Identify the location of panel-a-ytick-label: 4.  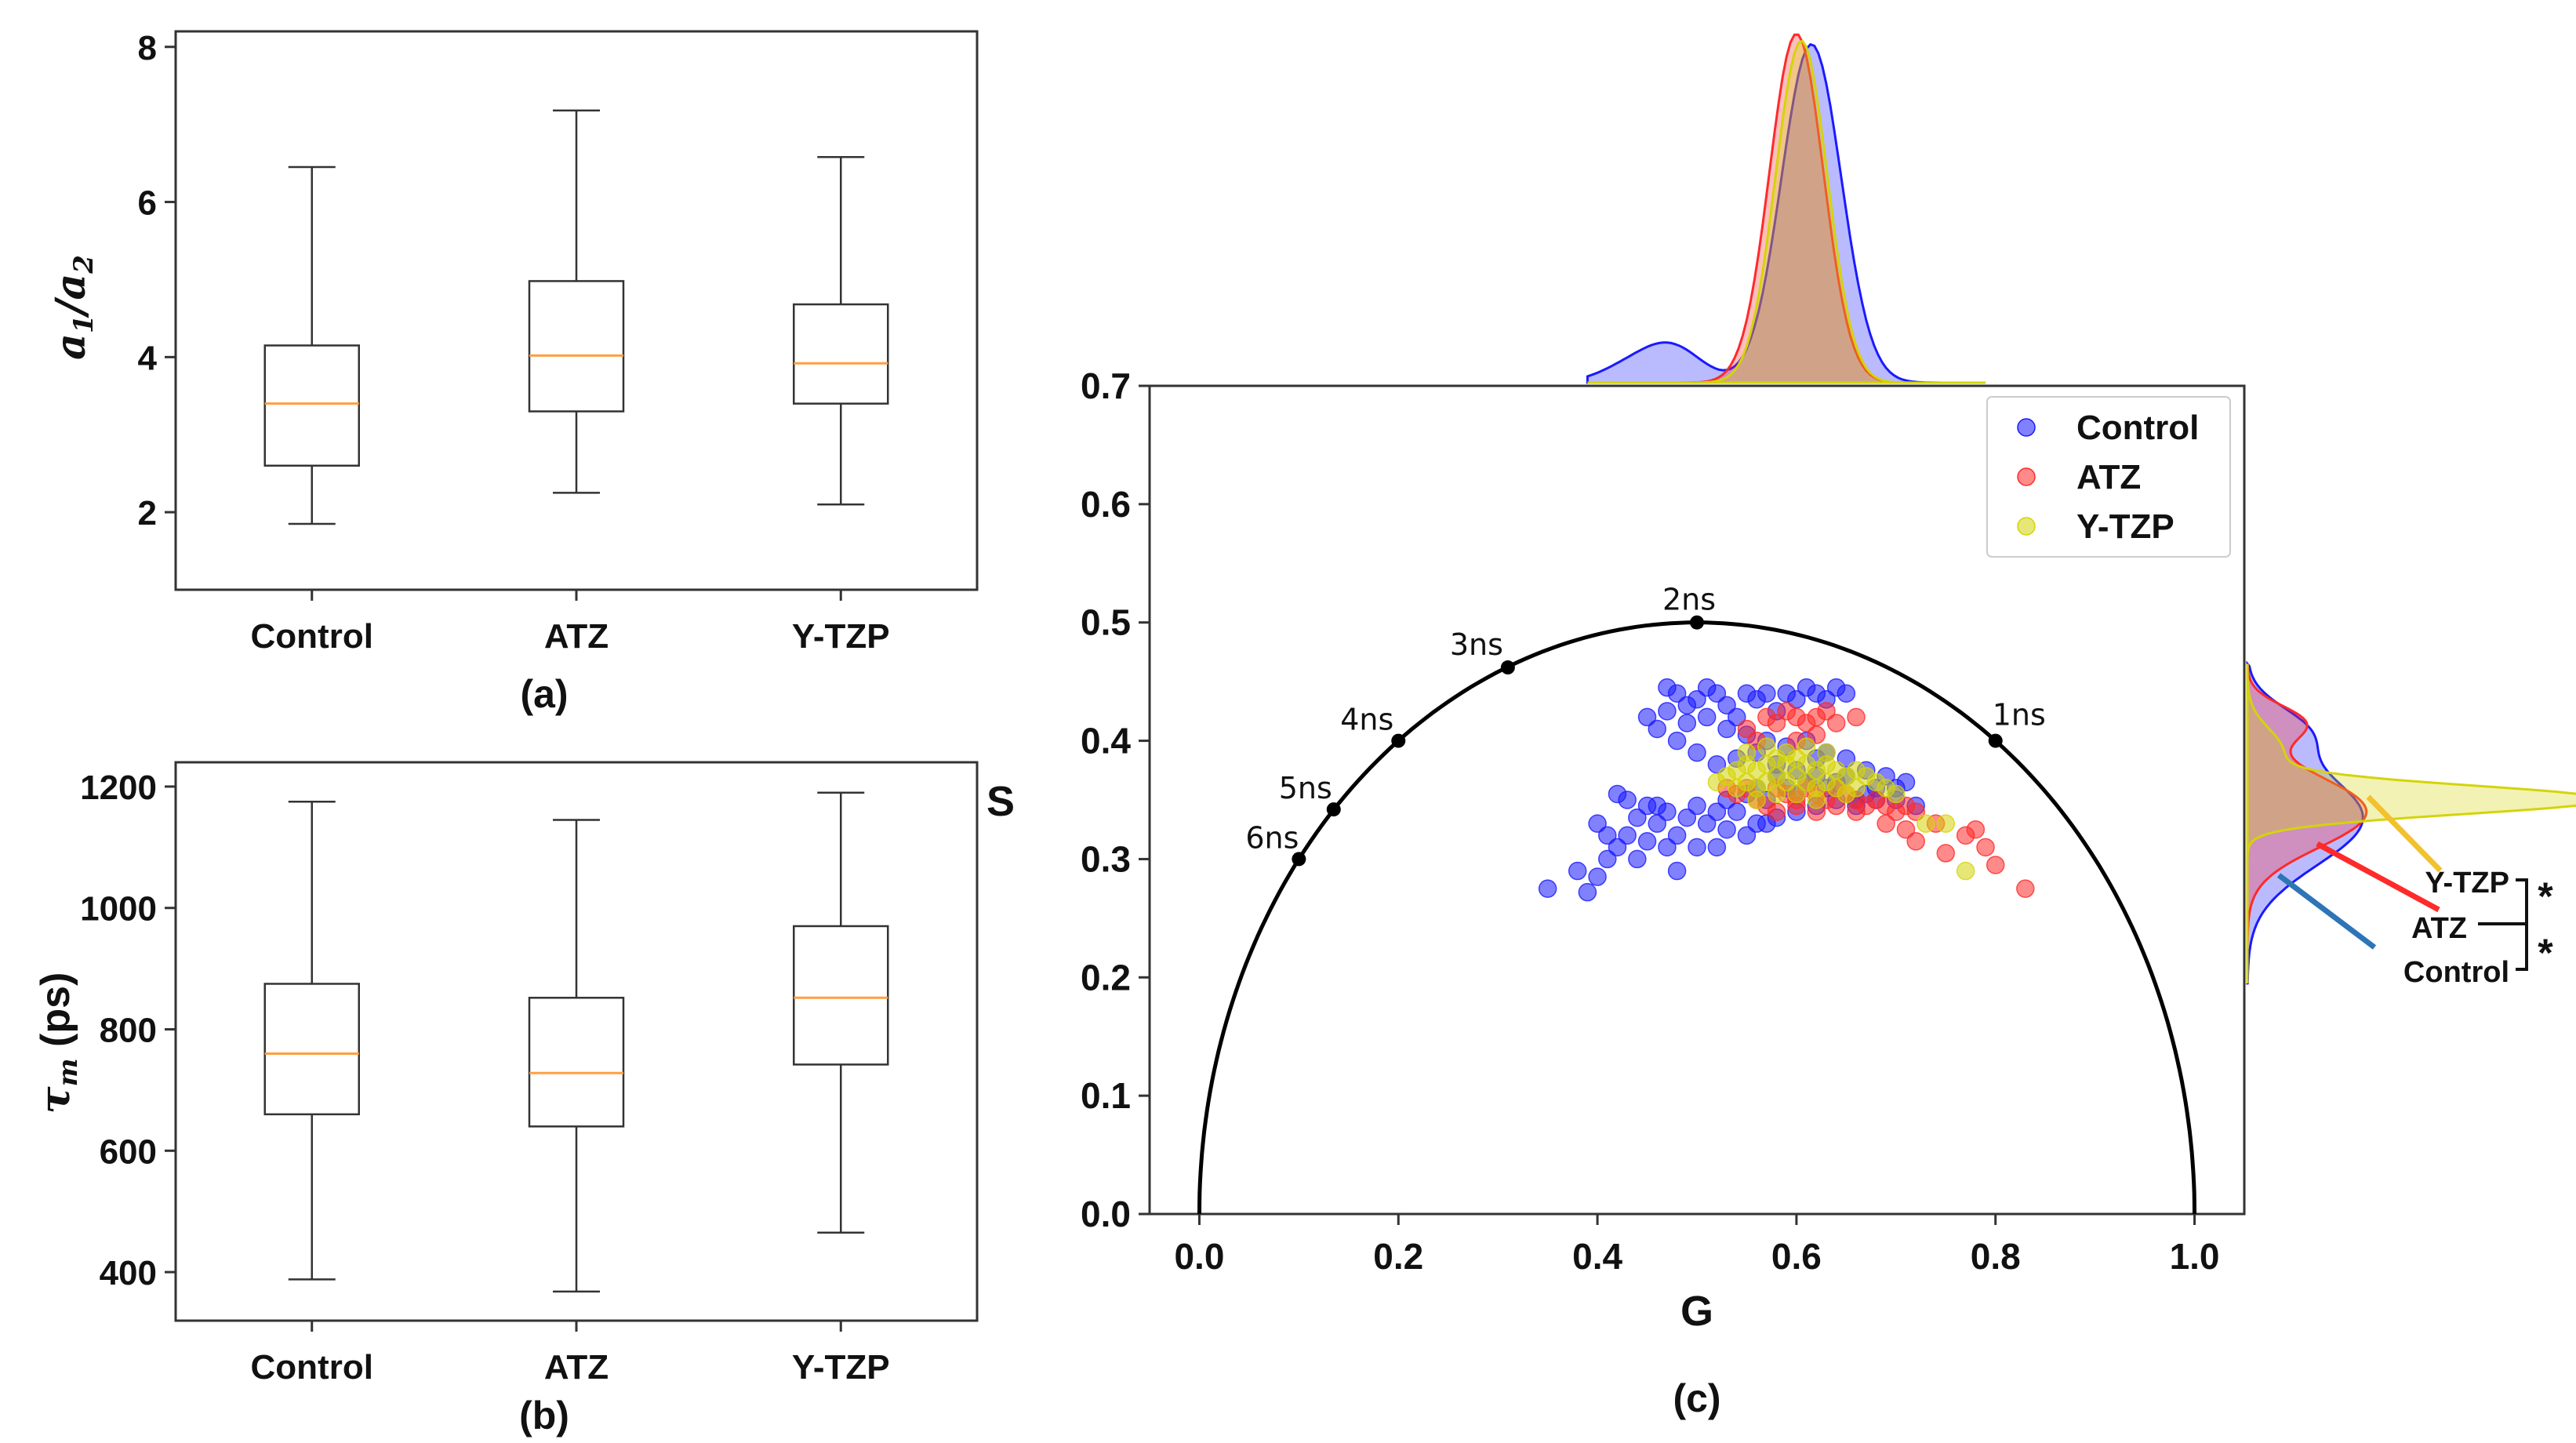
(148, 358).